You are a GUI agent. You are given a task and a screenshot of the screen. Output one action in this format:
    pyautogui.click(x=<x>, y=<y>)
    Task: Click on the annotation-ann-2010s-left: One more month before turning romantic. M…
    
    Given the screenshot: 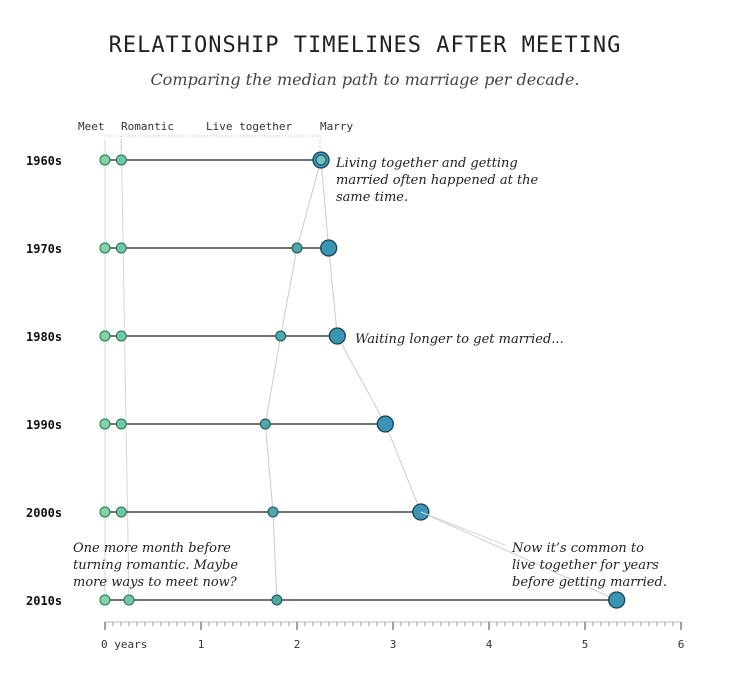 What is the action you would take?
    pyautogui.click(x=155, y=565)
    